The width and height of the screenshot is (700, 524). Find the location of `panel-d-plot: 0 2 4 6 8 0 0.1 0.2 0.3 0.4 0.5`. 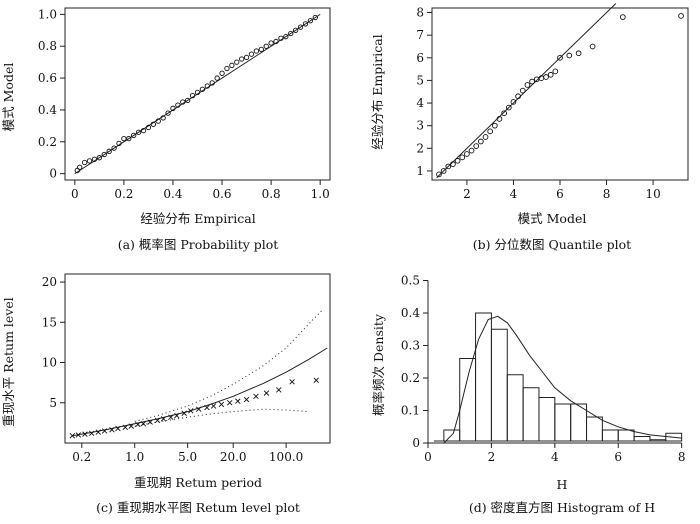

panel-d-plot: 0 2 4 6 8 0 0.1 0.2 0.3 0.4 0.5 is located at coordinates (543, 369).